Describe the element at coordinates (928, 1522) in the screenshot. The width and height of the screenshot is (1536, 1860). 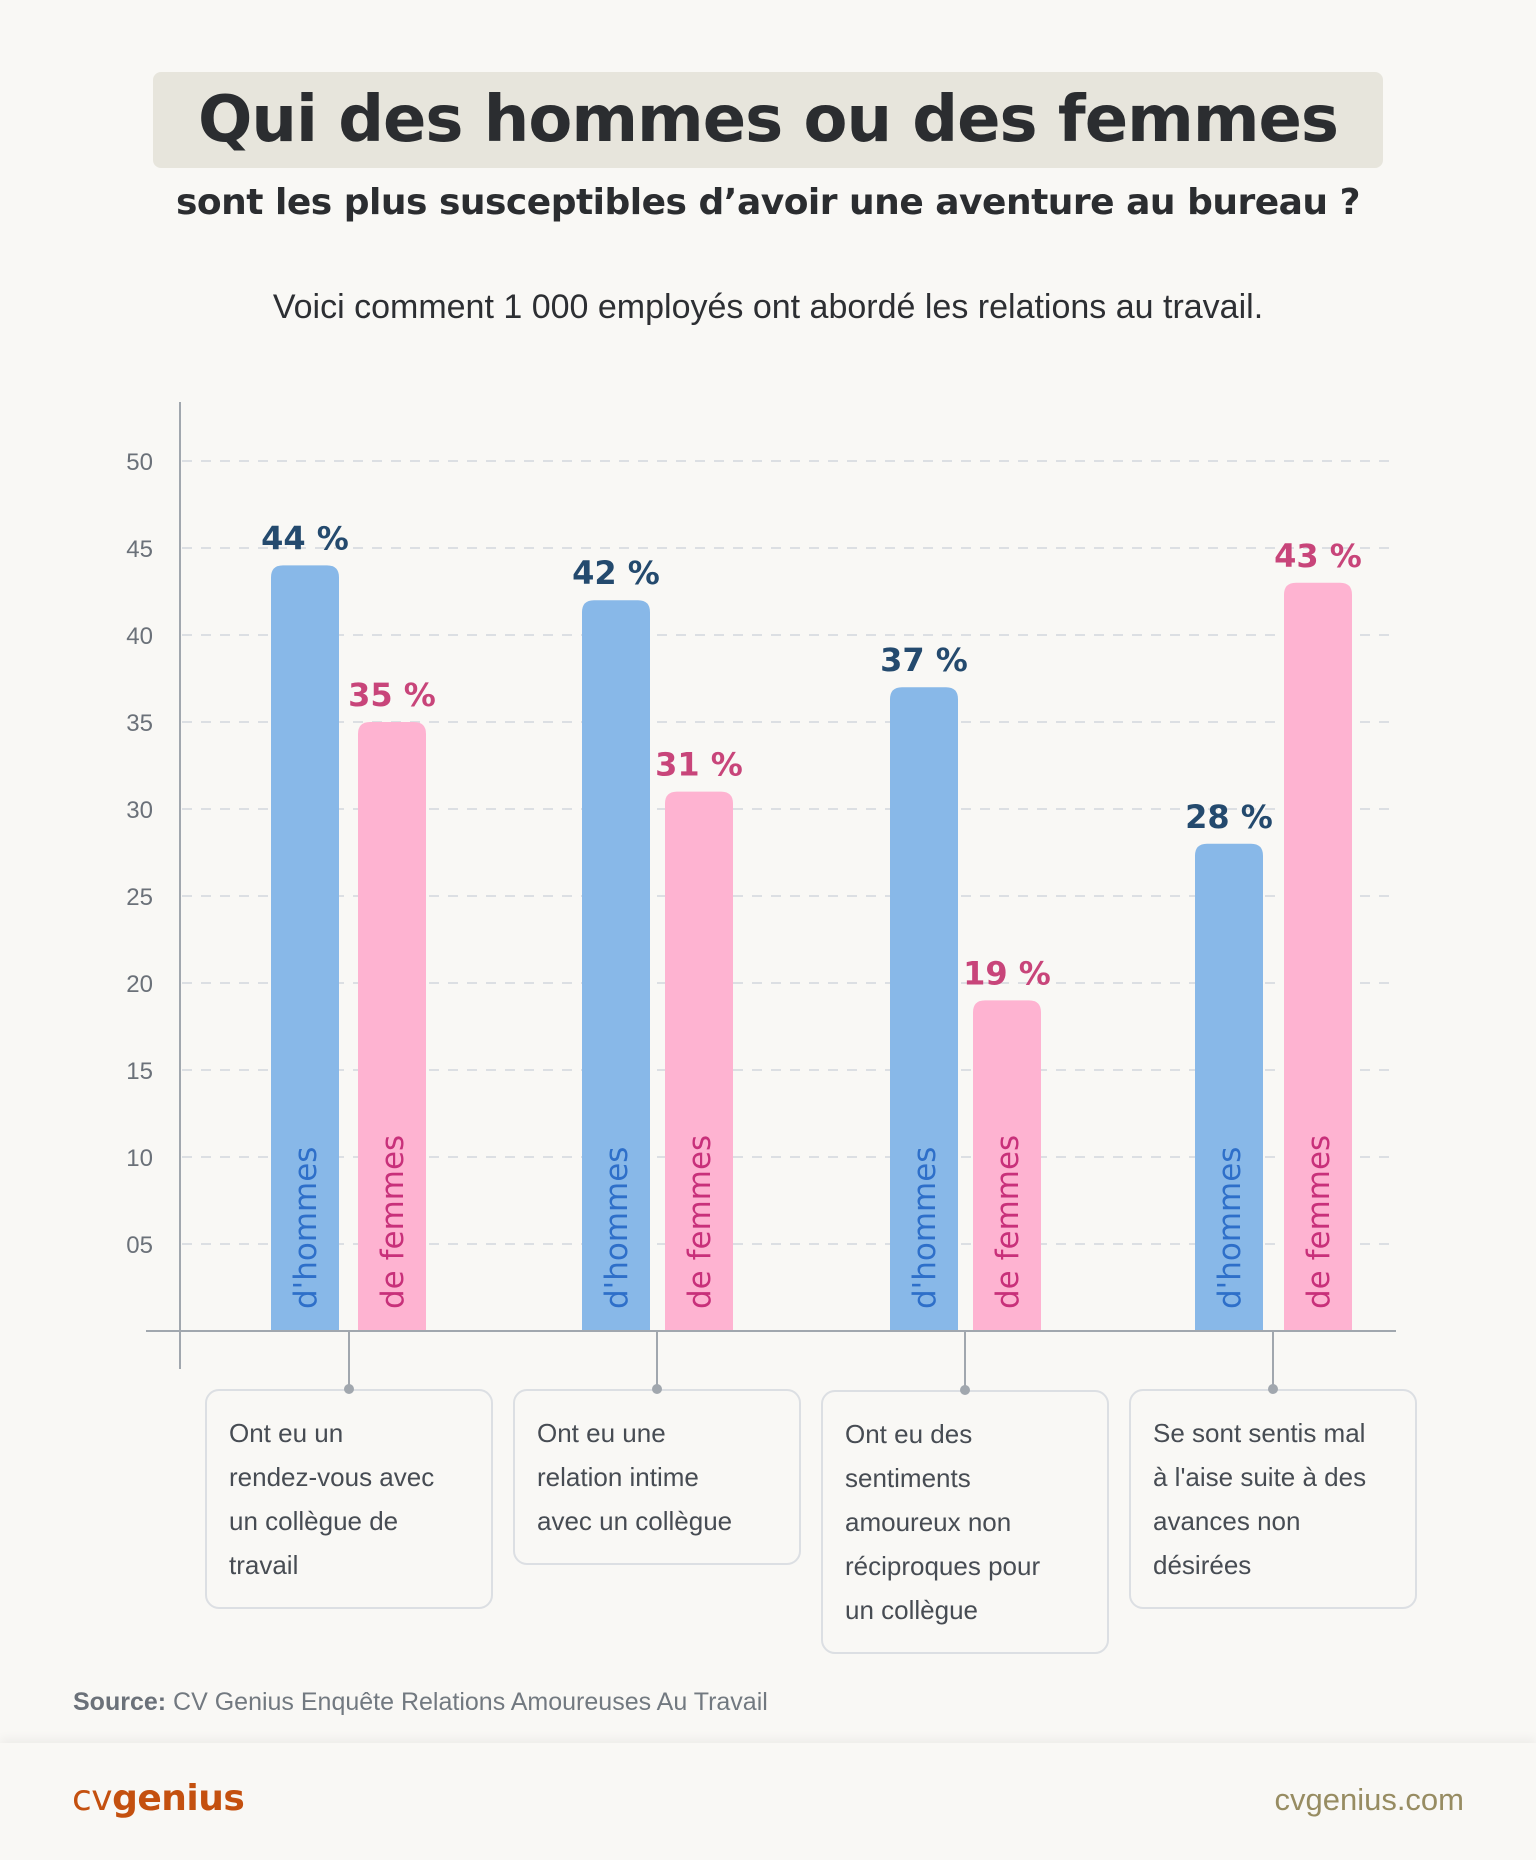
I see `category-label-line: amoureux non` at that location.